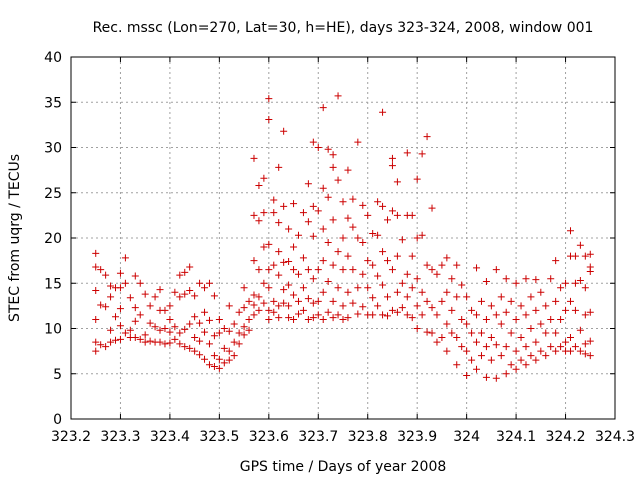 The image size is (640, 485). I want to click on y-tick-label: 15, so click(53, 284).